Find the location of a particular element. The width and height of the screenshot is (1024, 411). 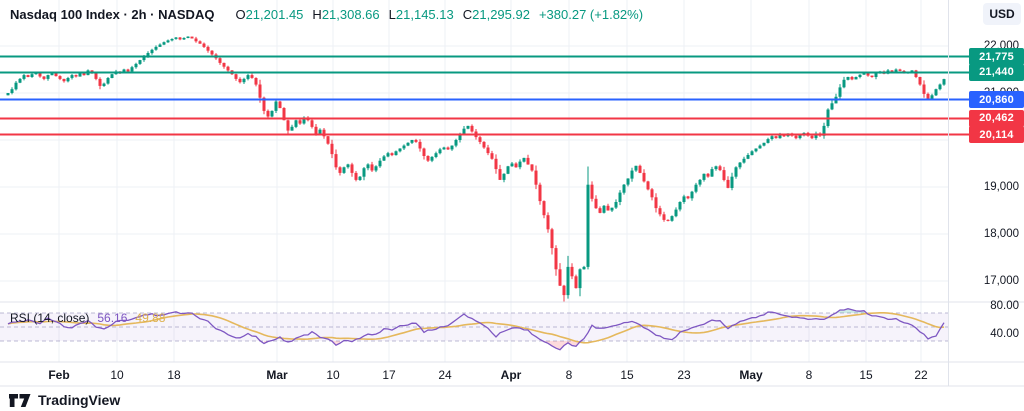

price-tick-label: 19,000 is located at coordinates (1001, 187).